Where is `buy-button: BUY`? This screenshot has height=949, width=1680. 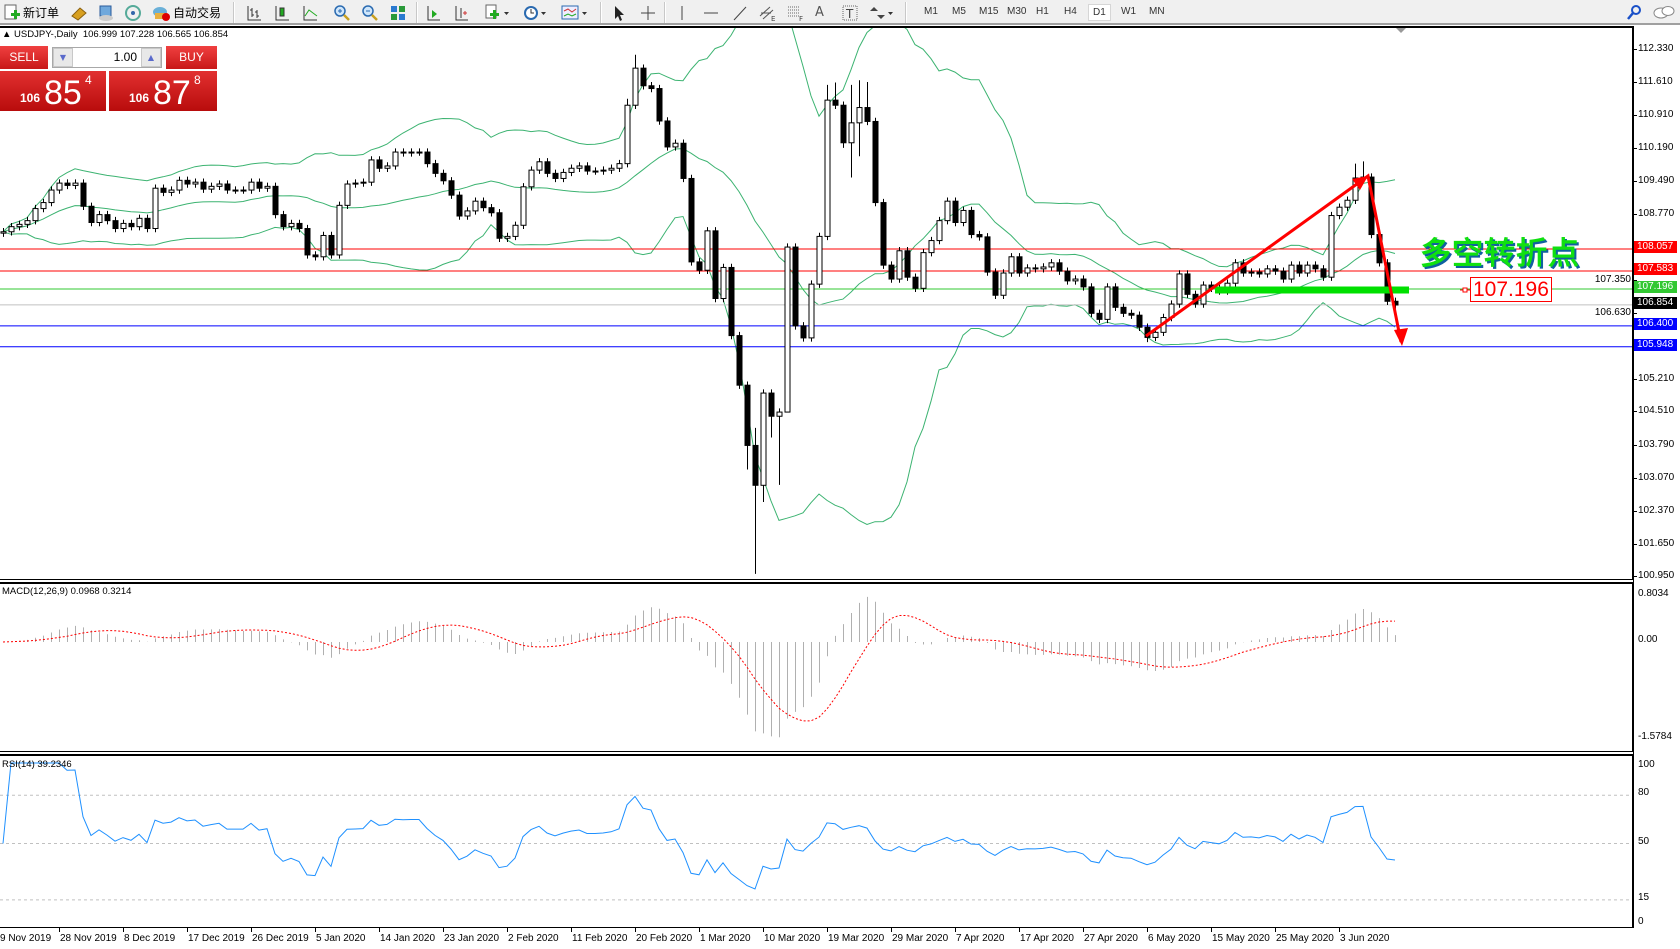
buy-button: BUY is located at coordinates (191, 58).